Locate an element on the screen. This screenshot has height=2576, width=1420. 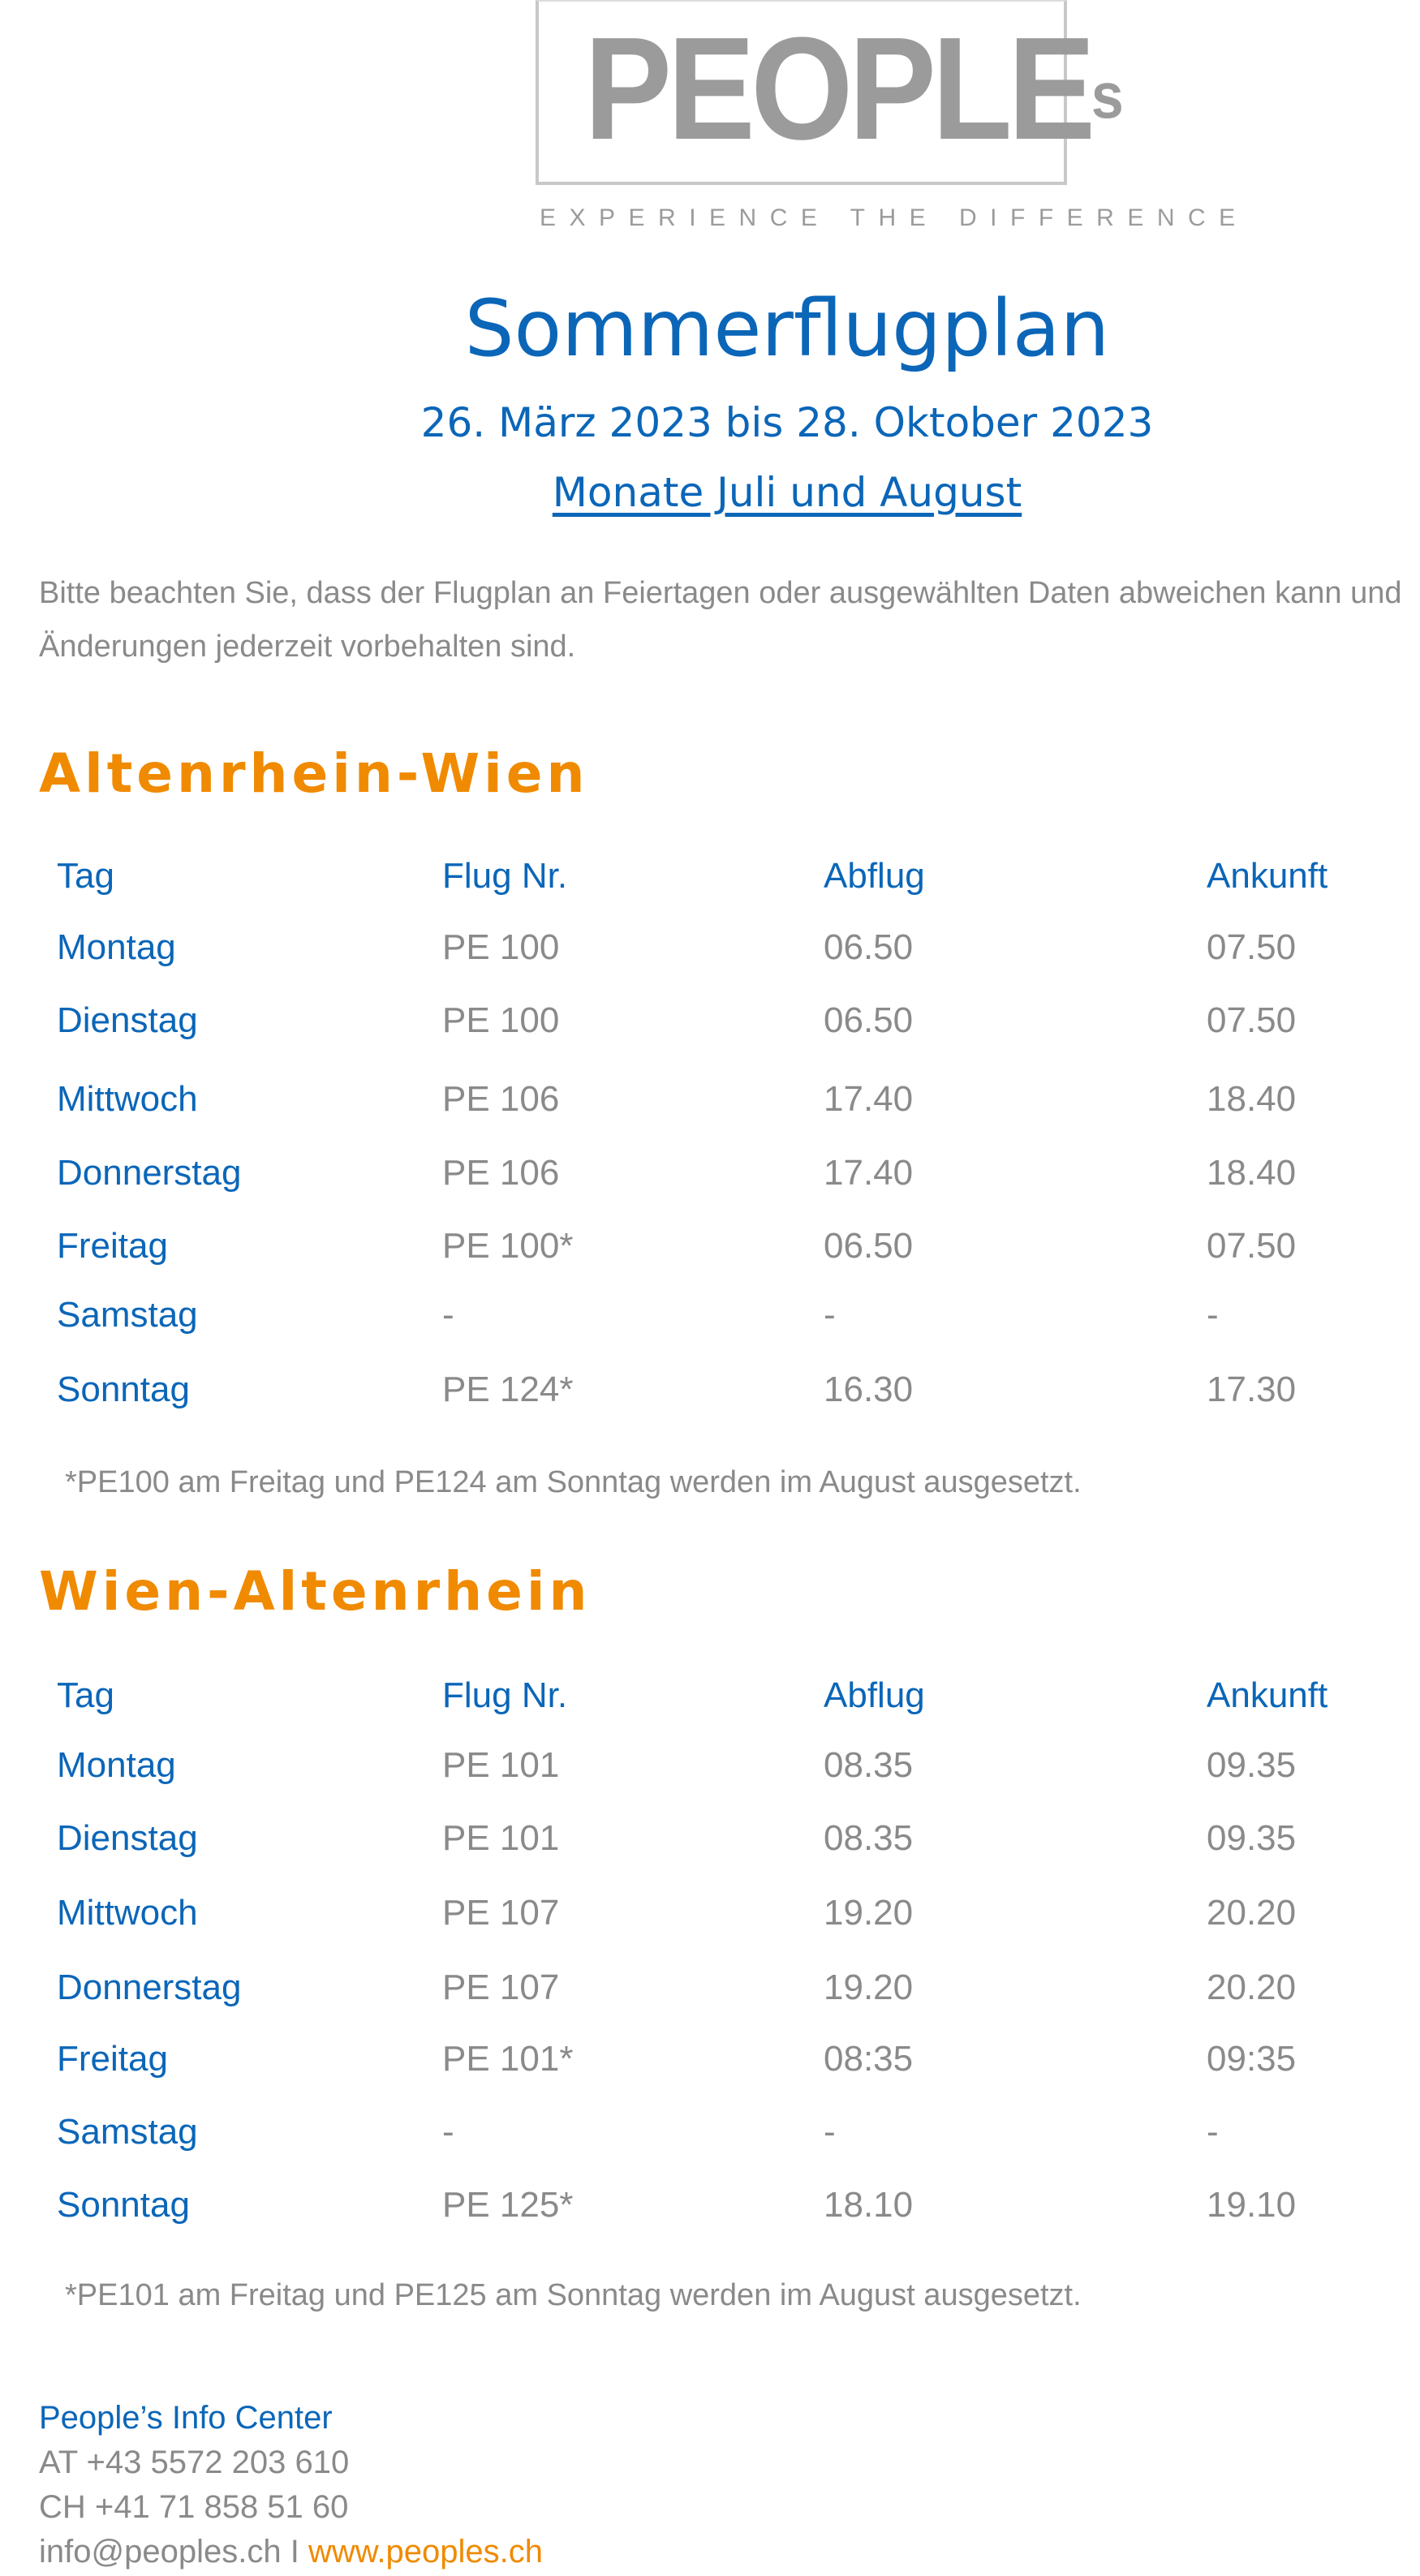
contact-line: info@peoples.ch I www.peoples.ch is located at coordinates (291, 2552).